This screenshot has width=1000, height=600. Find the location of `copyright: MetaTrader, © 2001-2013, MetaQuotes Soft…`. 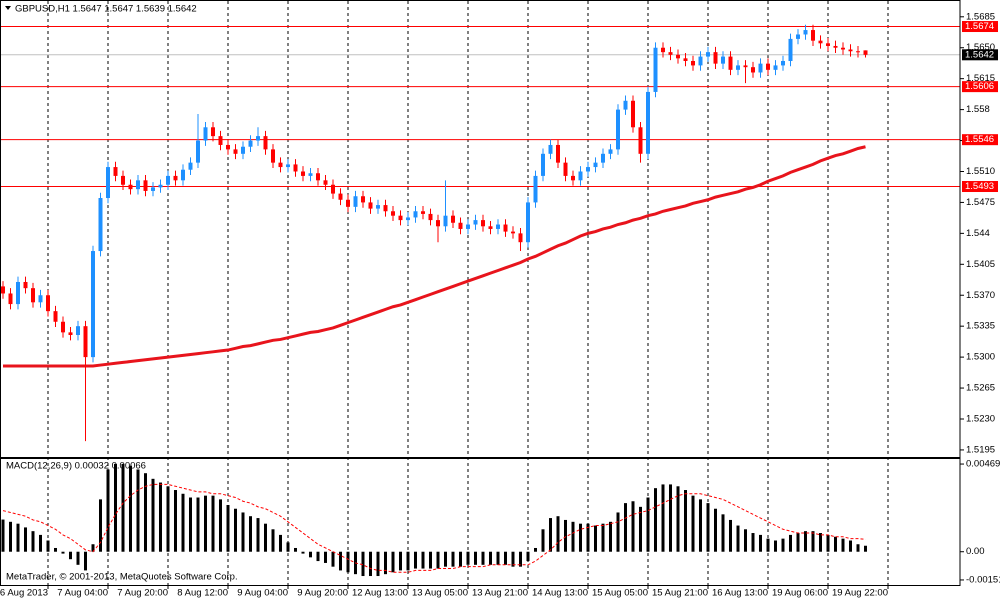

copyright: MetaTrader, © 2001-2013, MetaQuotes Soft… is located at coordinates (122, 577).